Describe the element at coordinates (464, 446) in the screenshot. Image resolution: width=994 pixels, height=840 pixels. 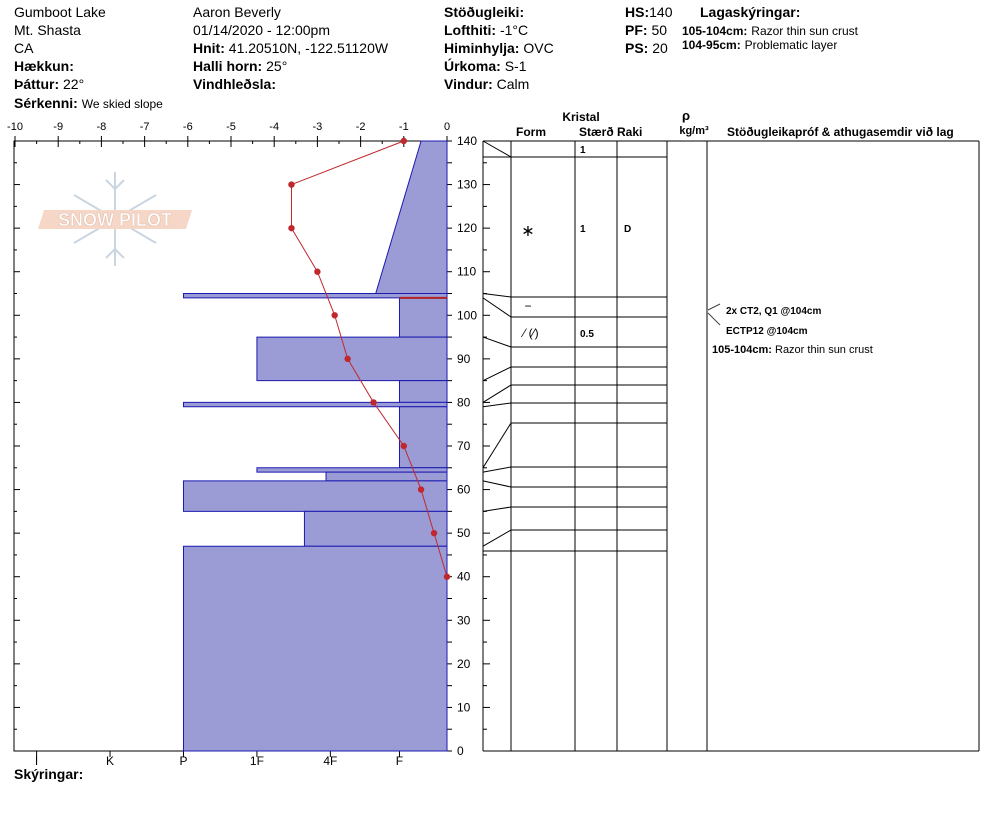
I see `height-tick-label: 70` at that location.